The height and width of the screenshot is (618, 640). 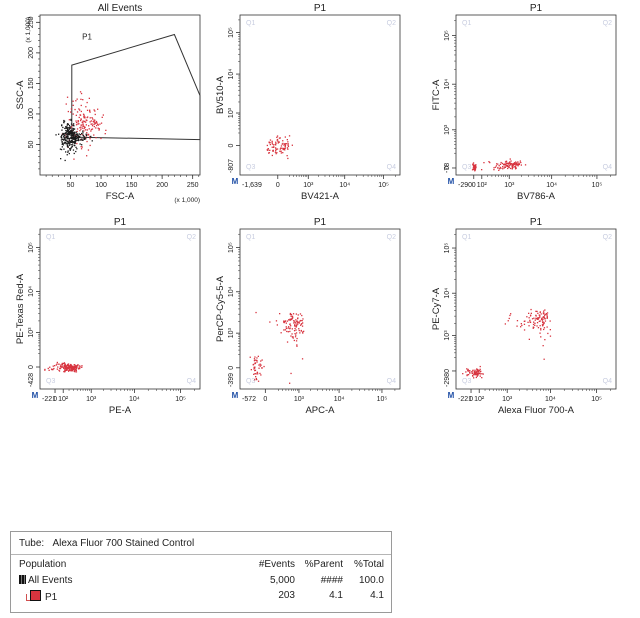 What do you see at coordinates (201, 596) in the screenshot?
I see `table-row-p1: P1 203 4.1 4.1` at bounding box center [201, 596].